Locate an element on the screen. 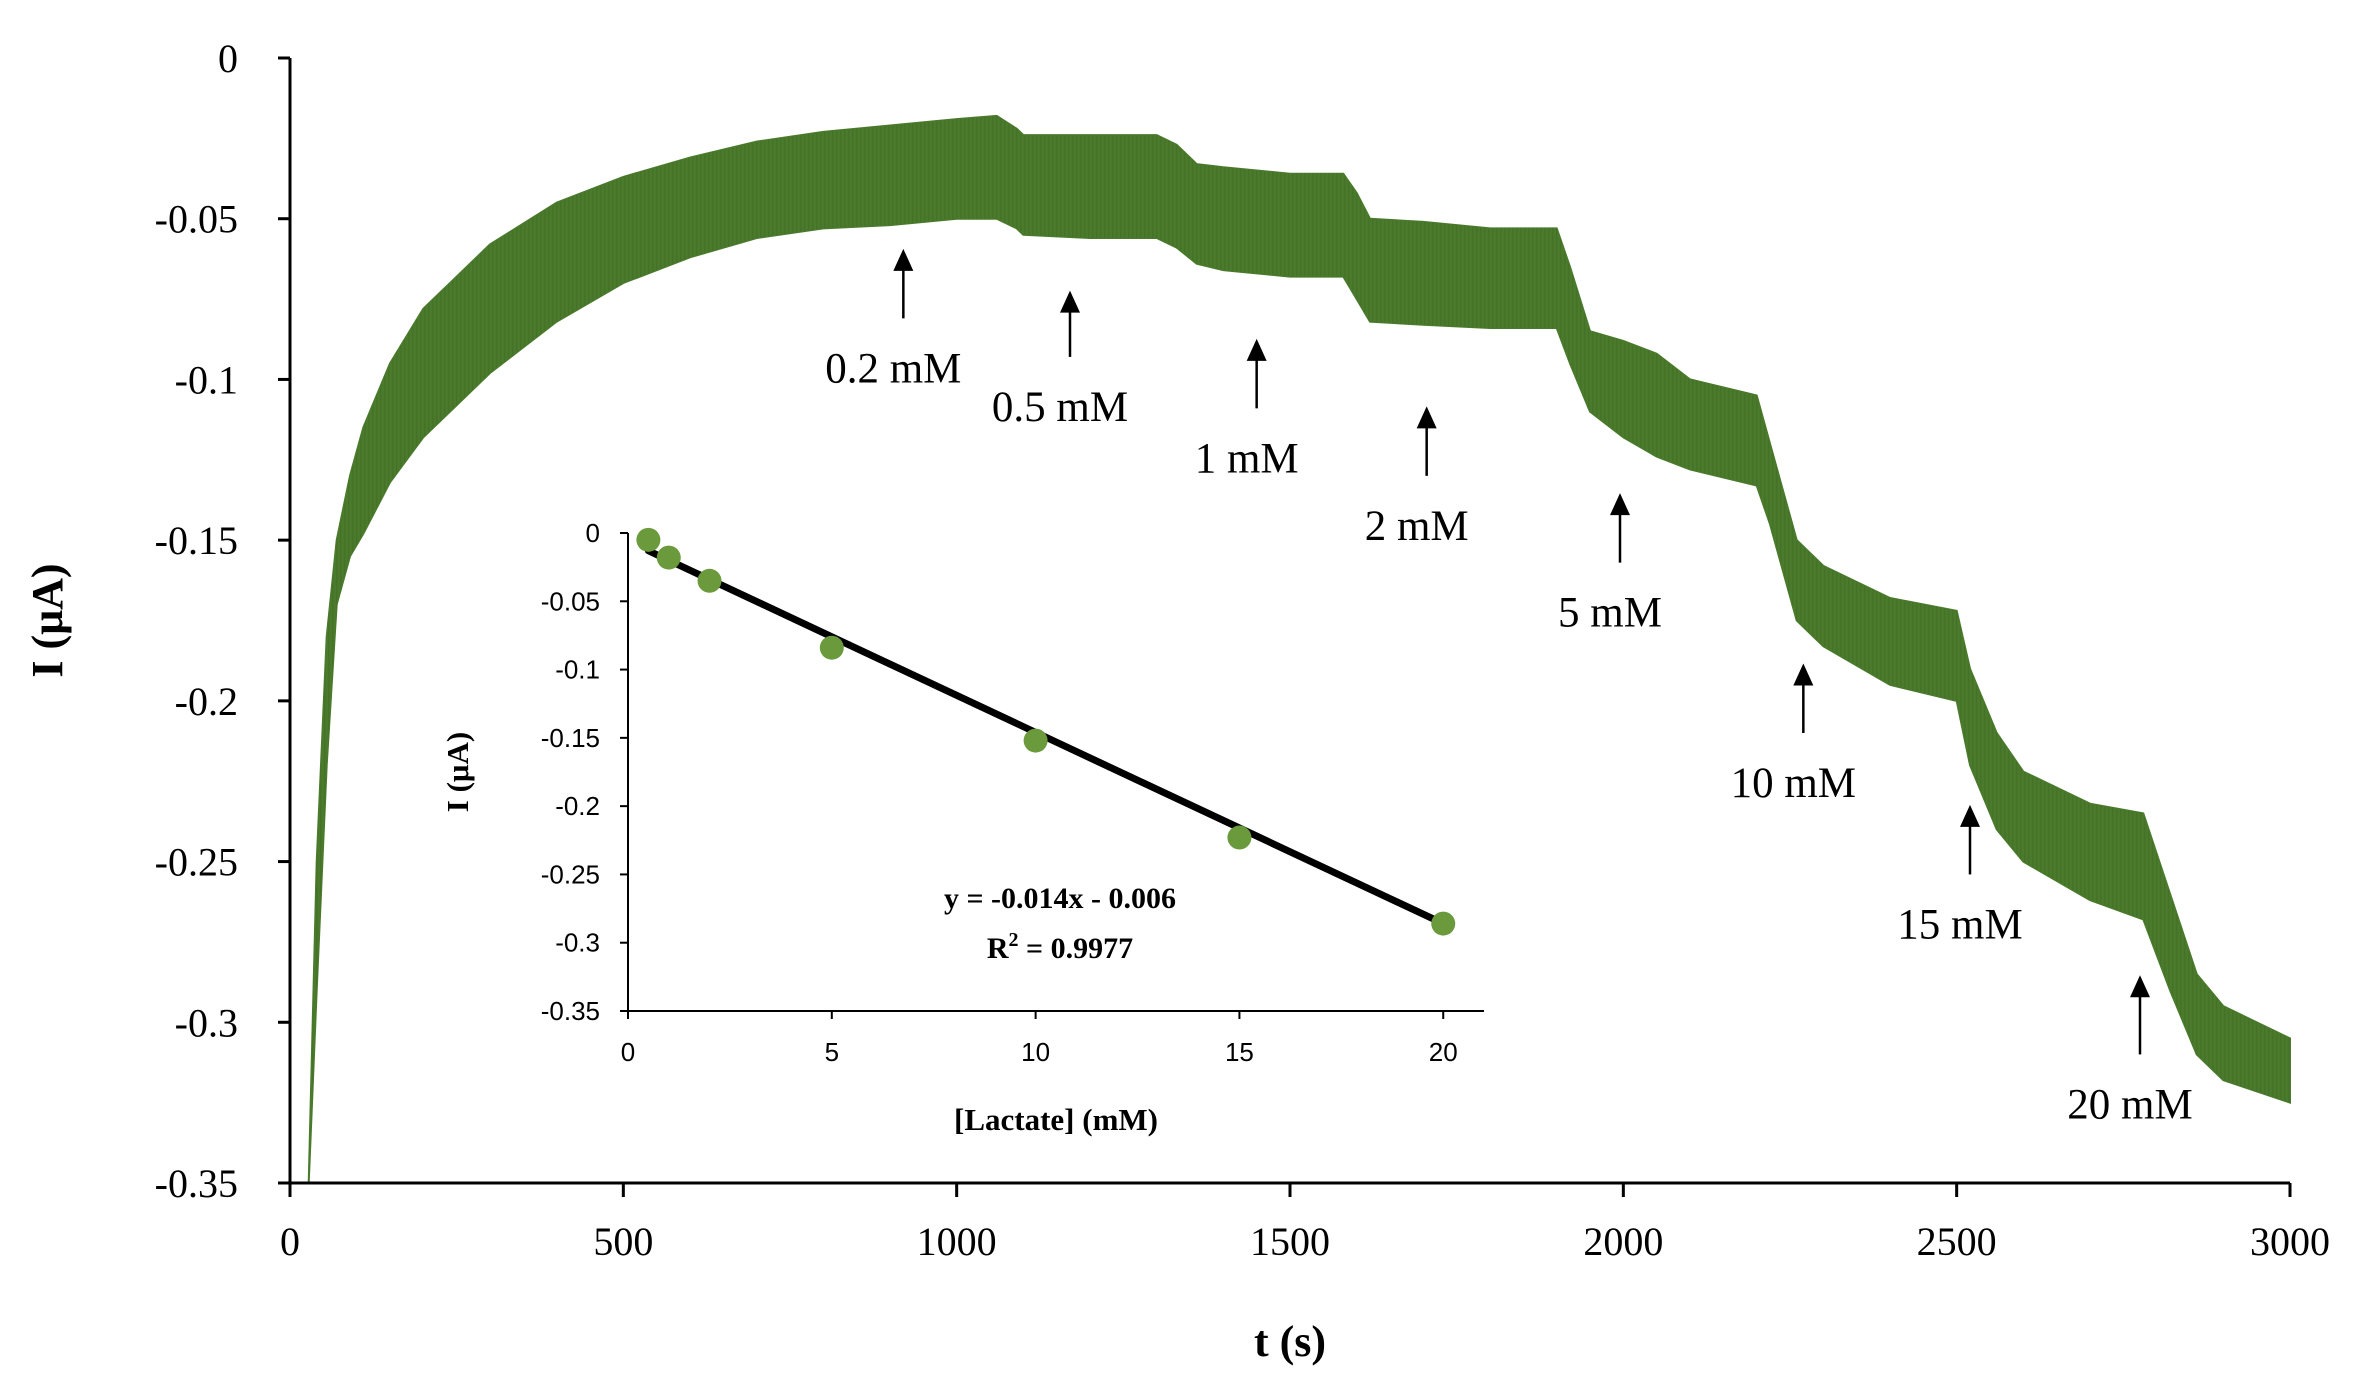  concentration-annotation: 10 mM is located at coordinates (1793, 735).